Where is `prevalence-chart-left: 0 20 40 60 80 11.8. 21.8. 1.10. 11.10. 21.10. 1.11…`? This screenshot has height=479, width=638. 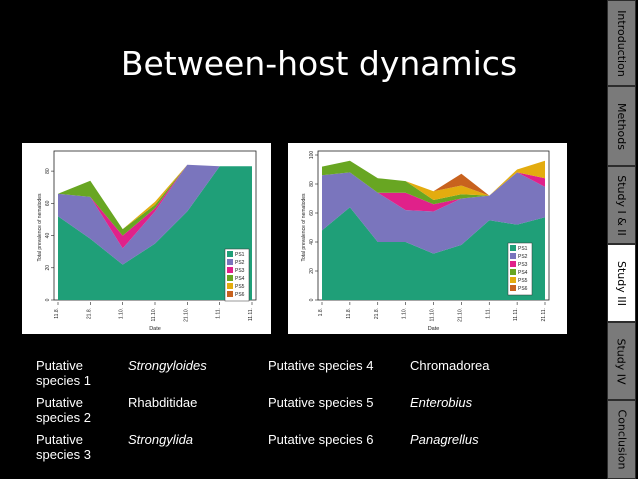 prevalence-chart-left: 0 20 40 60 80 11.8. 21.8. 1.10. 11.10. 21.10. 1.11… is located at coordinates (147, 241).